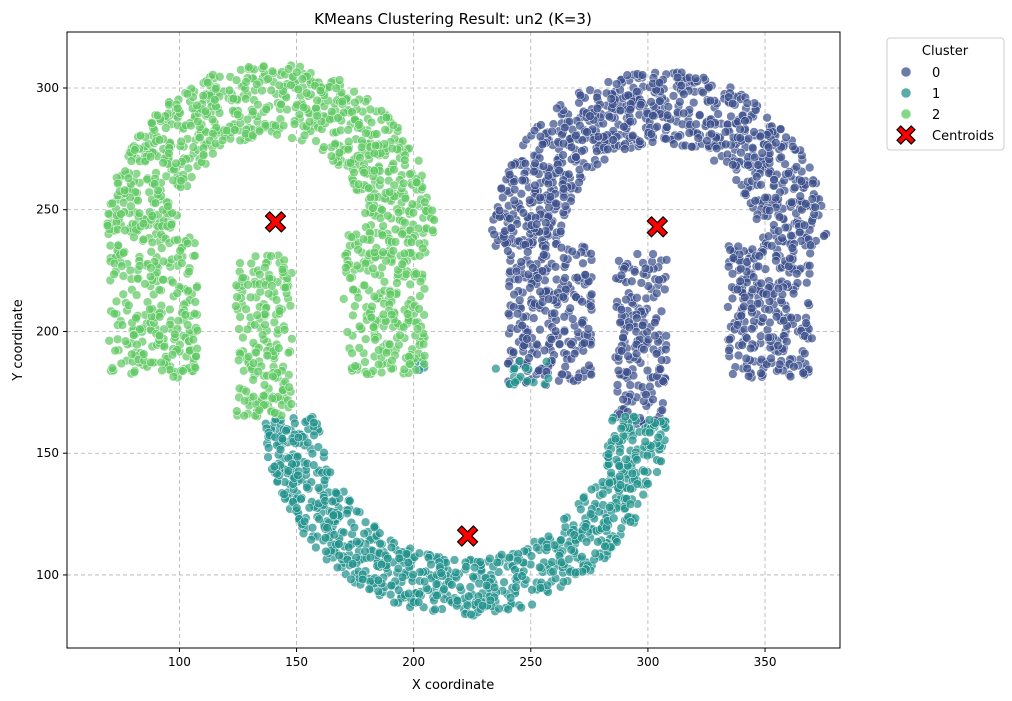  What do you see at coordinates (945, 51) in the screenshot?
I see `legend-title: Cluster` at bounding box center [945, 51].